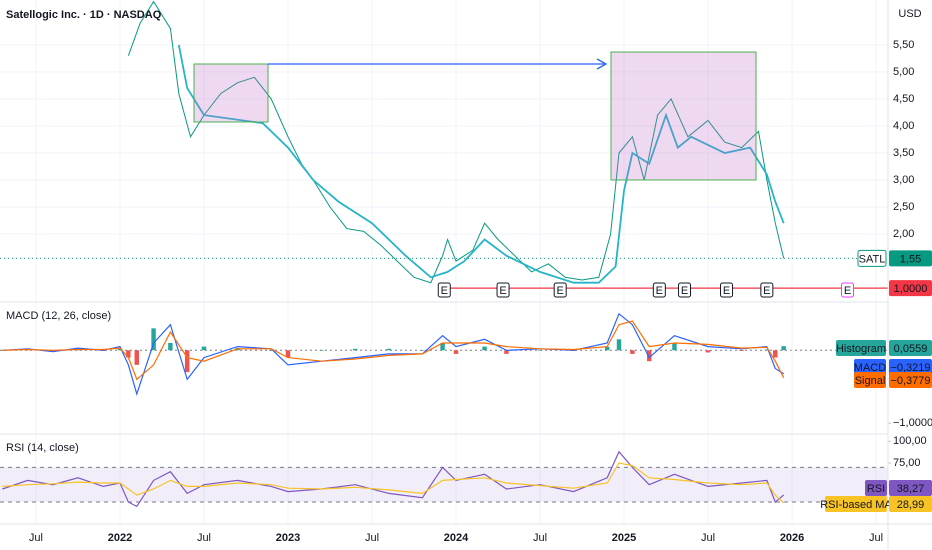 This screenshot has height=550, width=932. I want to click on legend-name: MACD, so click(870, 368).